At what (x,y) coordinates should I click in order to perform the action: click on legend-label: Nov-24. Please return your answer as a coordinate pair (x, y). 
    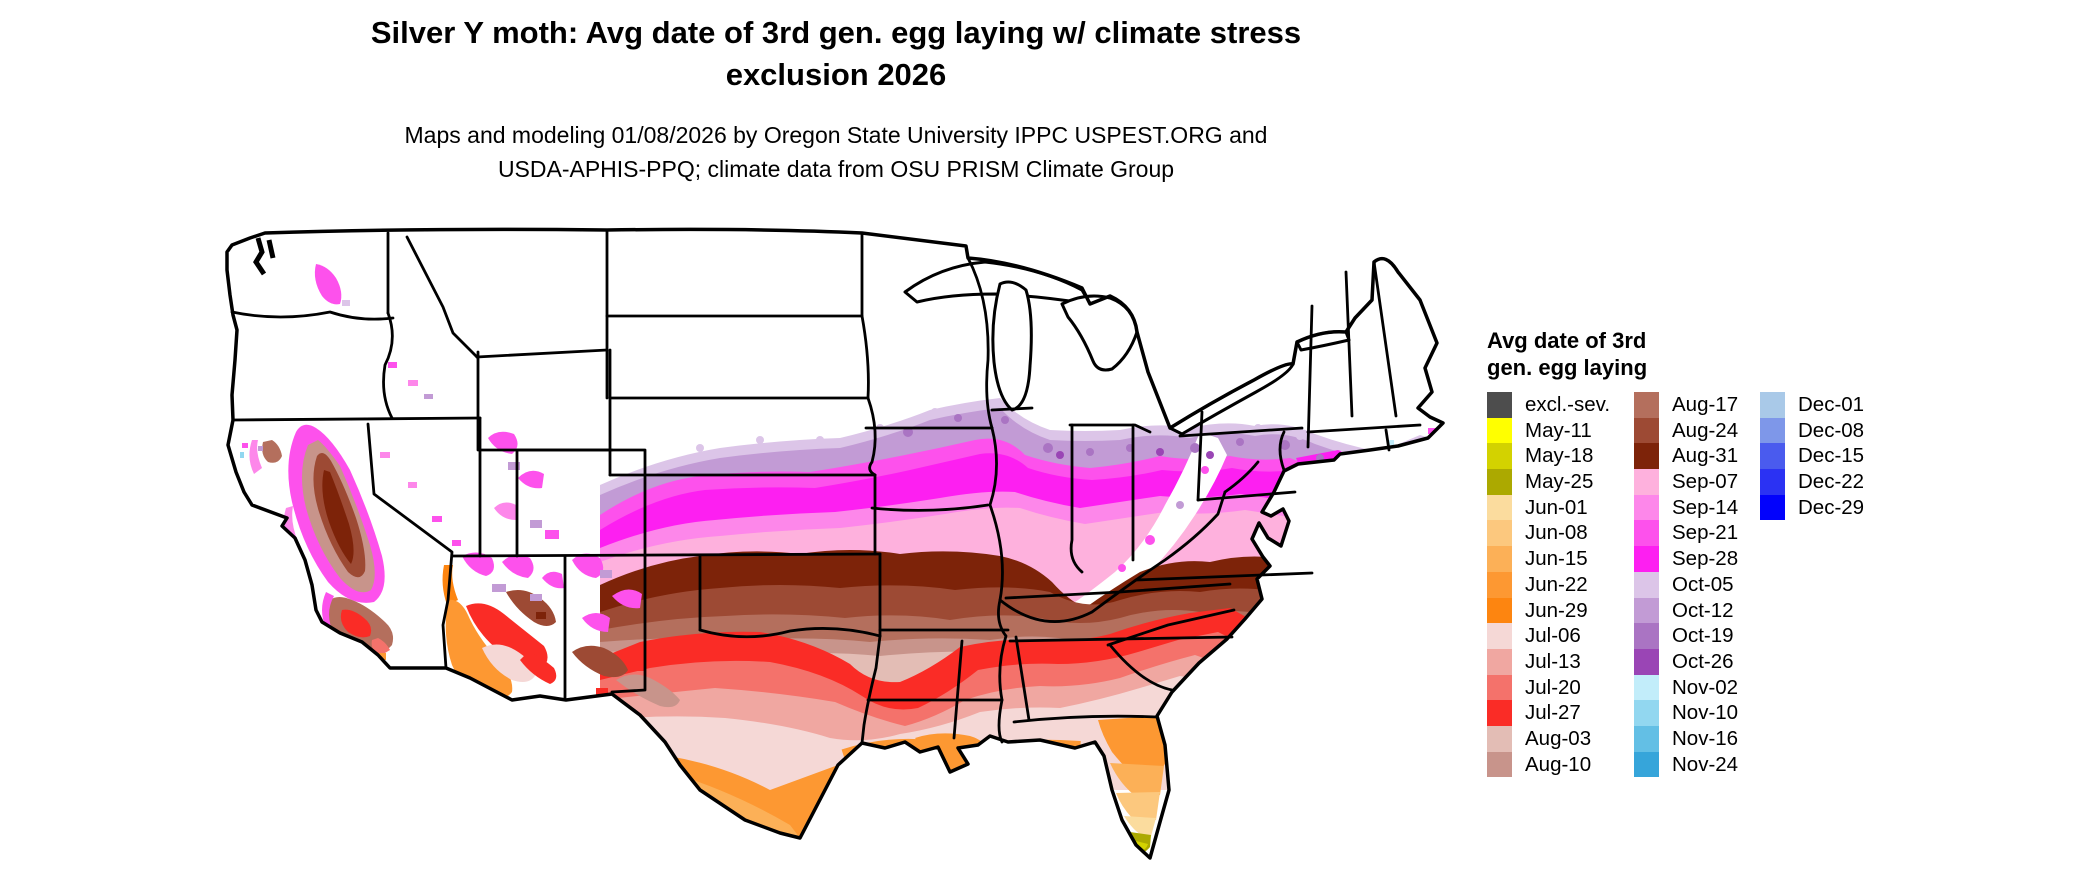
    Looking at the image, I should click on (1705, 764).